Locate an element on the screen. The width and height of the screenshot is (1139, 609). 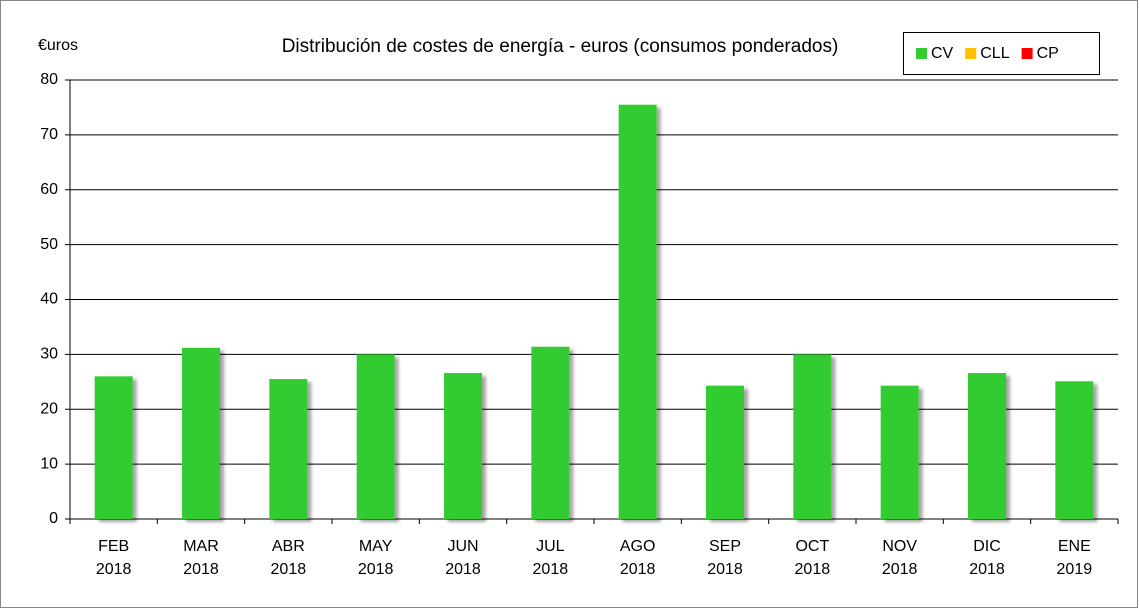
y-tick-label: 30 is located at coordinates (49, 354).